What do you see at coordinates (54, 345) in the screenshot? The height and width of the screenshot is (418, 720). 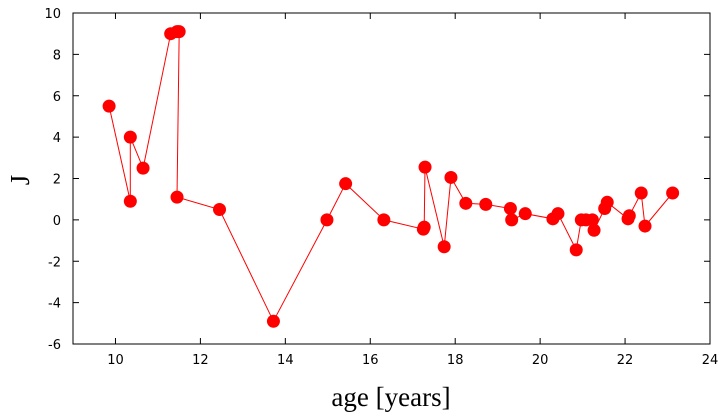 I see `y-tick-label: -6` at bounding box center [54, 345].